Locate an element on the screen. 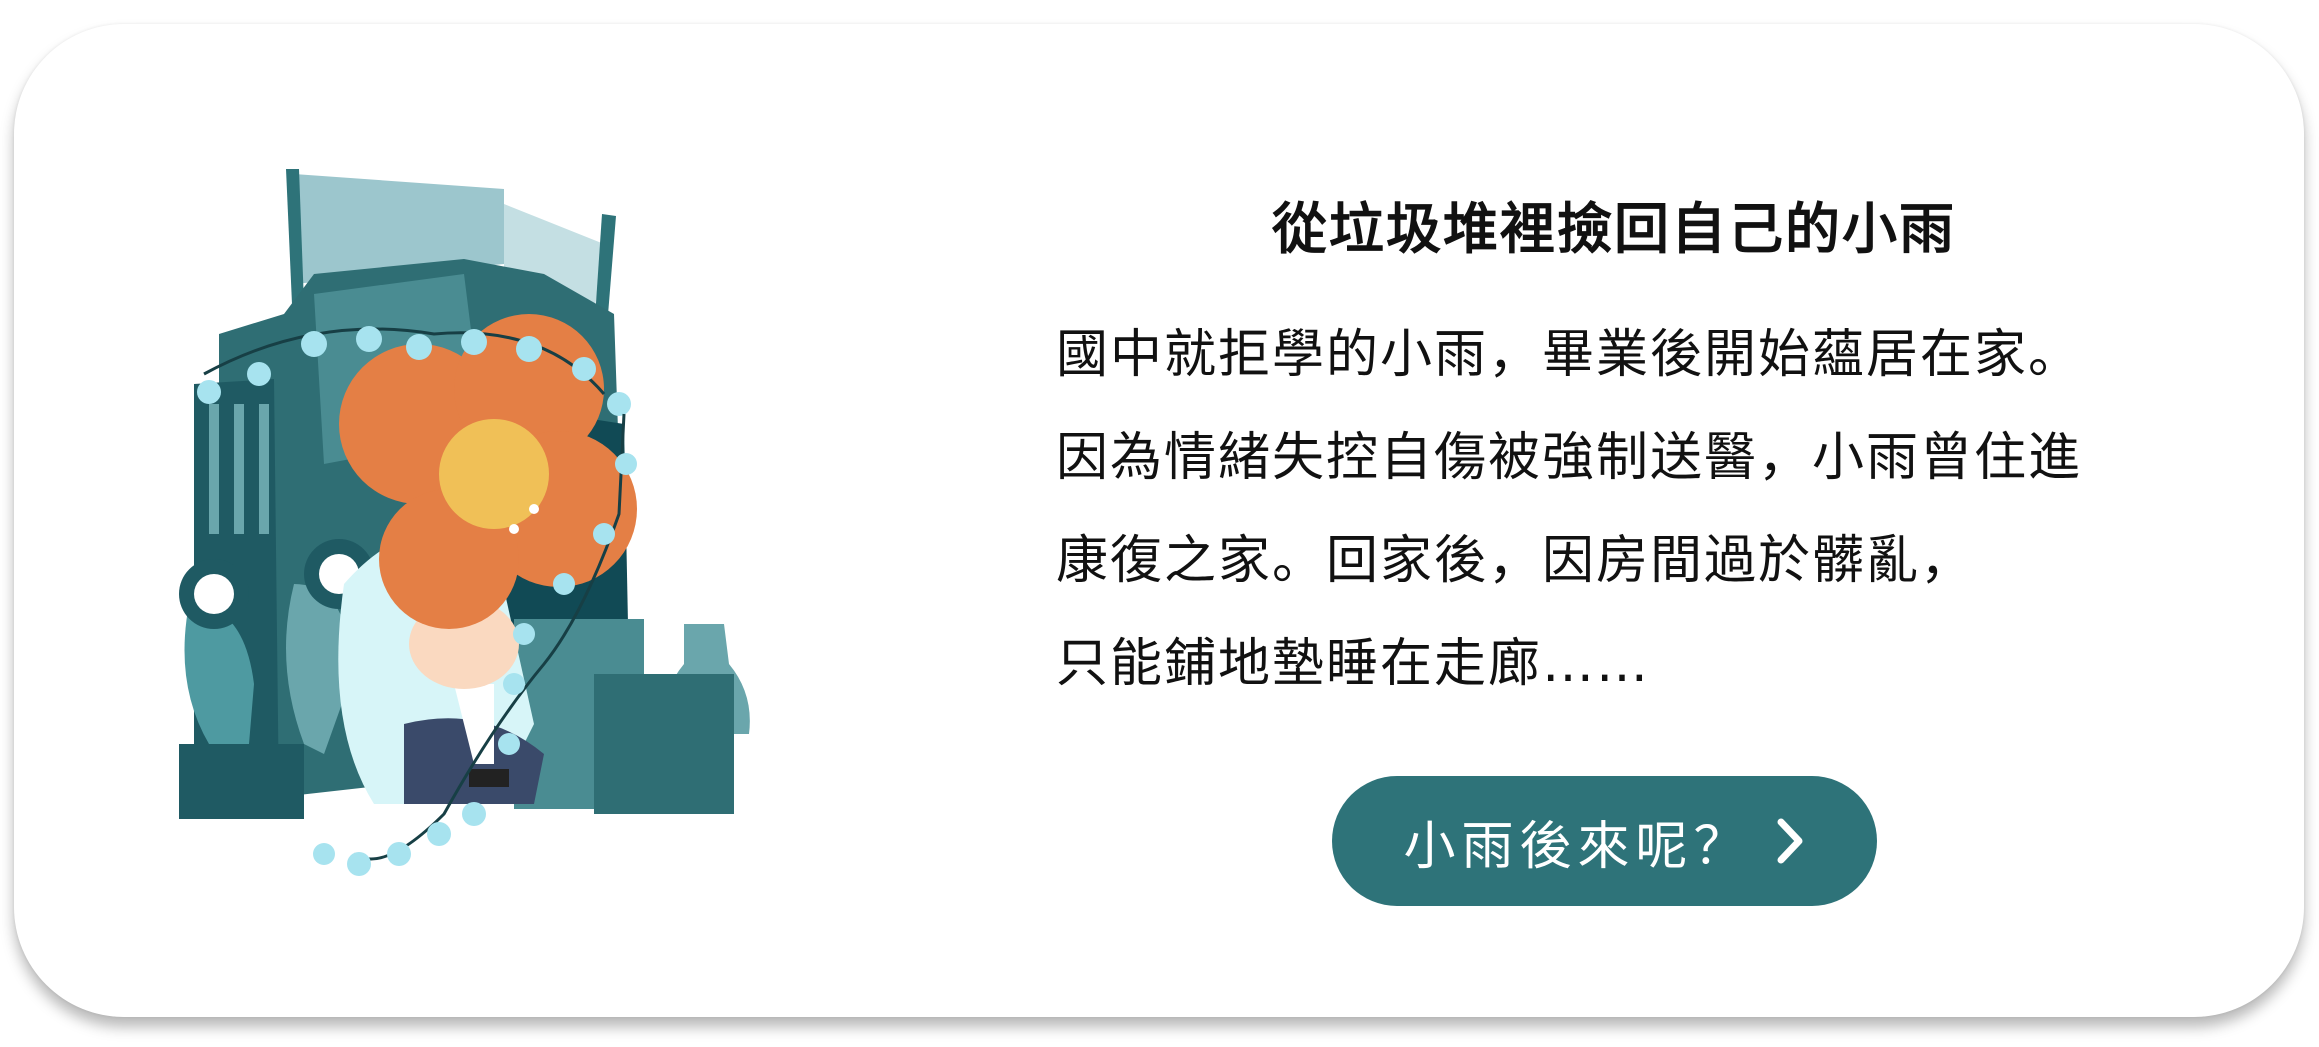 Image resolution: width=2319 pixels, height=1047 pixels. read-more-label: 小雨後來呢？ is located at coordinates (1577, 846).